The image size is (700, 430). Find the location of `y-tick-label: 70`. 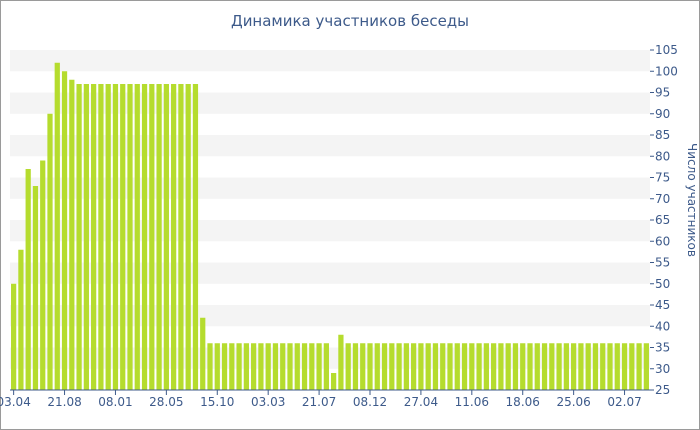

y-tick-label: 70 is located at coordinates (662, 199).